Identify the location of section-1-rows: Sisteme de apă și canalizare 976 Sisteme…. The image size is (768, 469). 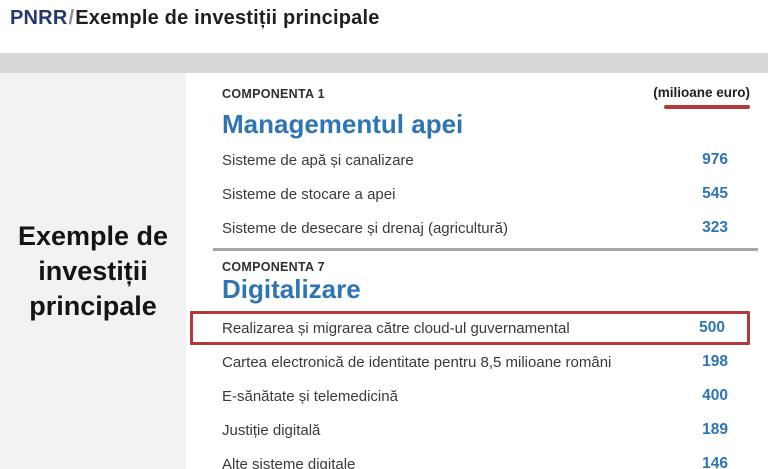
(486, 194).